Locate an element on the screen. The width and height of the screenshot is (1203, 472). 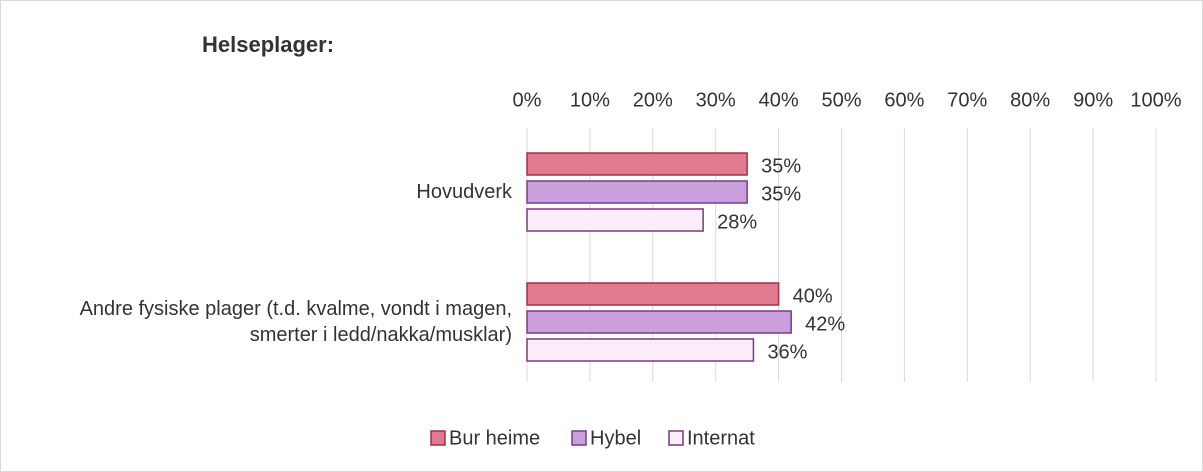
x-tick-label: 0% is located at coordinates (527, 100).